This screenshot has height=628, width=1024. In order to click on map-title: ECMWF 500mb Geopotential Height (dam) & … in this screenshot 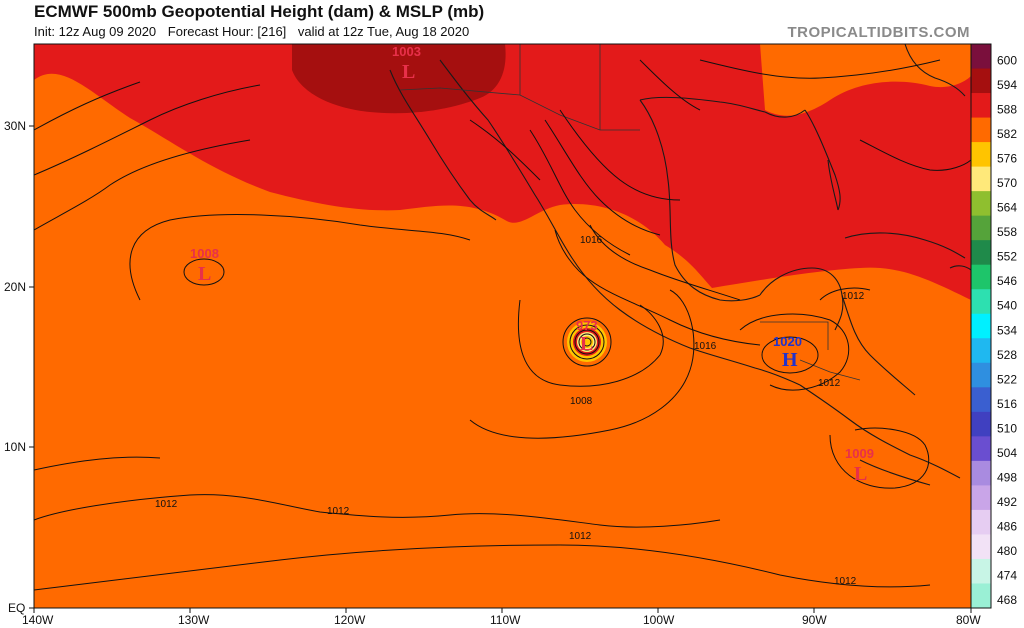, I will do `click(259, 11)`.